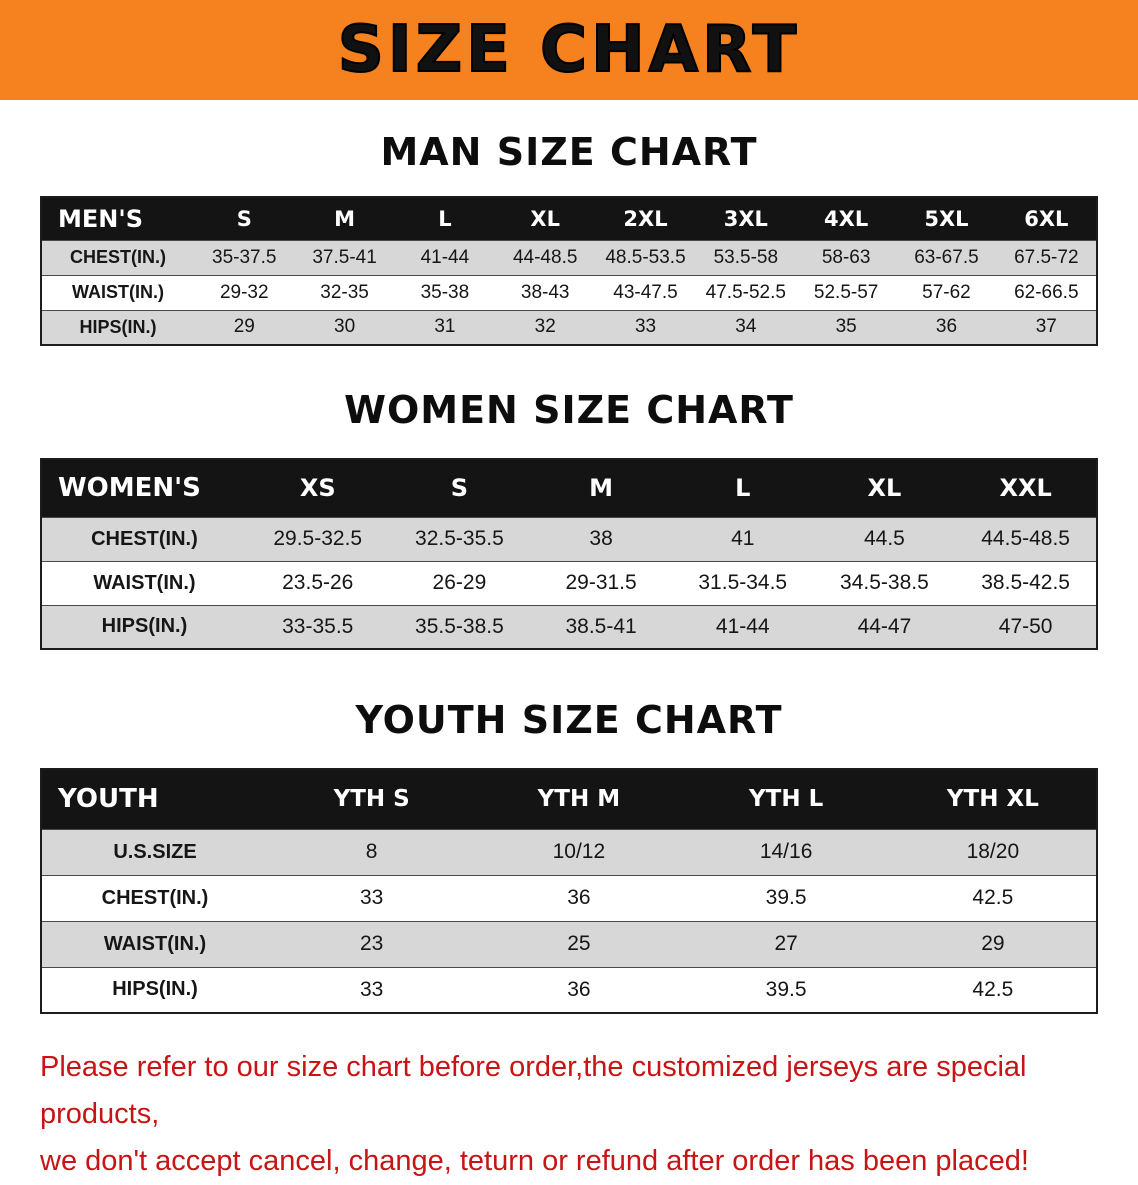 The height and width of the screenshot is (1185, 1138). I want to click on size-value: 39.5, so click(786, 897).